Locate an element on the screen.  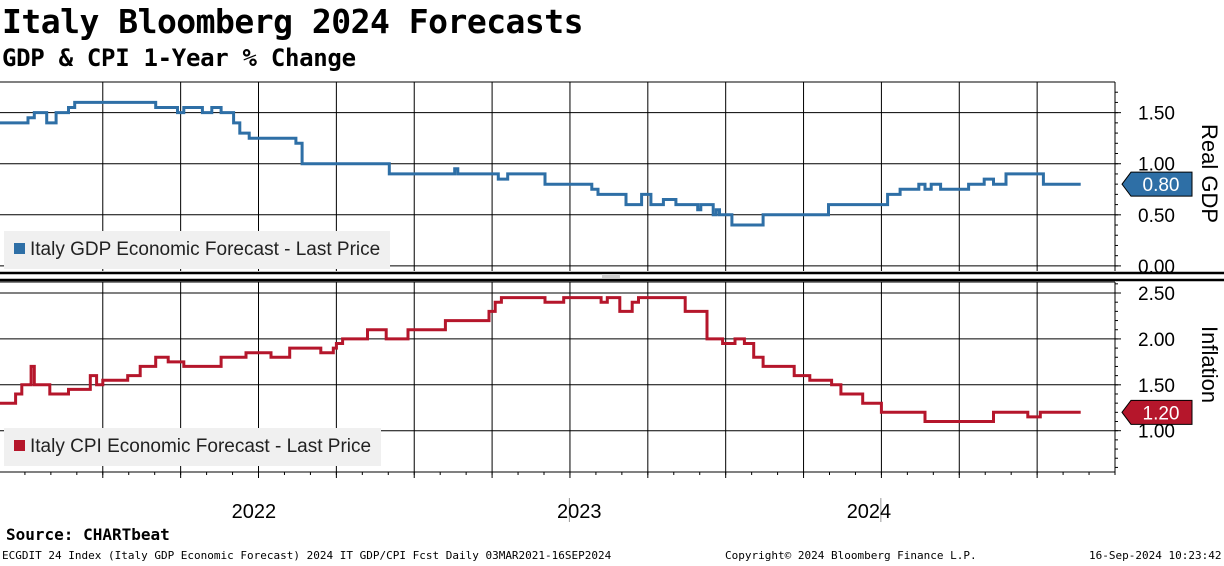
cpi-legend-label: Italy CPI Economic Forecast - Last Price is located at coordinates (201, 446).